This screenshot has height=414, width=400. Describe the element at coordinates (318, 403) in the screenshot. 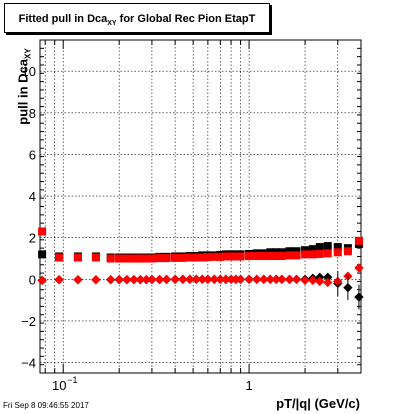

I see `x-axis-label: pT/|q| (GeV/c)` at that location.